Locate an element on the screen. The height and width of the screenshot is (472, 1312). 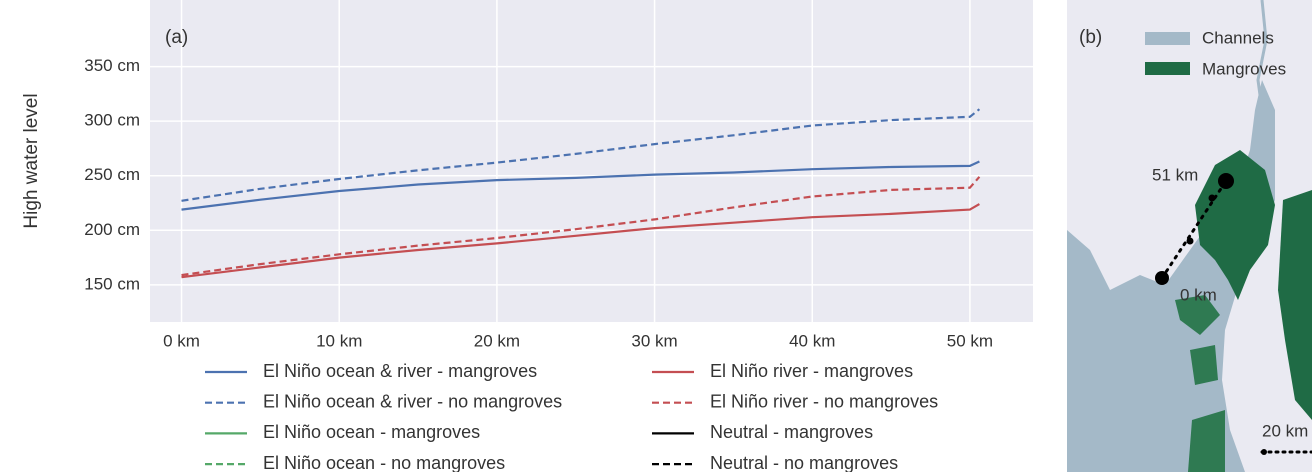
legend-label: El Niño ocean - mangroves is located at coordinates (371, 432).